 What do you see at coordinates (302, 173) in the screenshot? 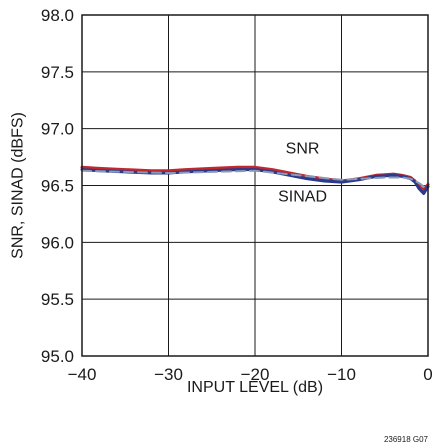
I see `annotations: SNR SINAD` at bounding box center [302, 173].